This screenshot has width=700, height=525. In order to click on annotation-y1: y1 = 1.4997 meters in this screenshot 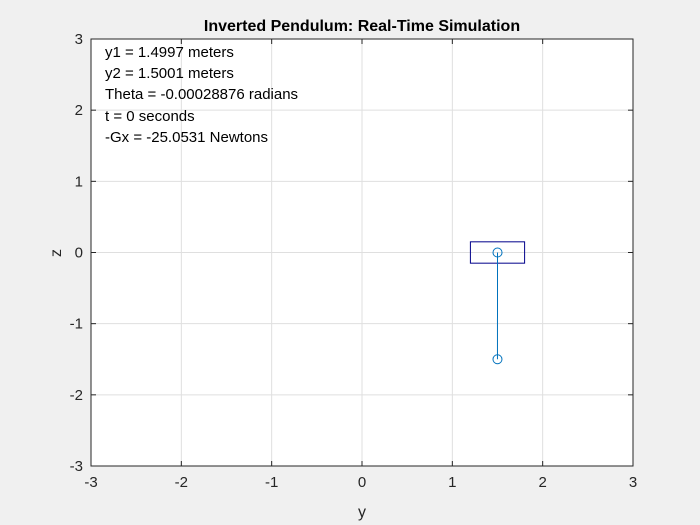, I will do `click(169, 52)`.